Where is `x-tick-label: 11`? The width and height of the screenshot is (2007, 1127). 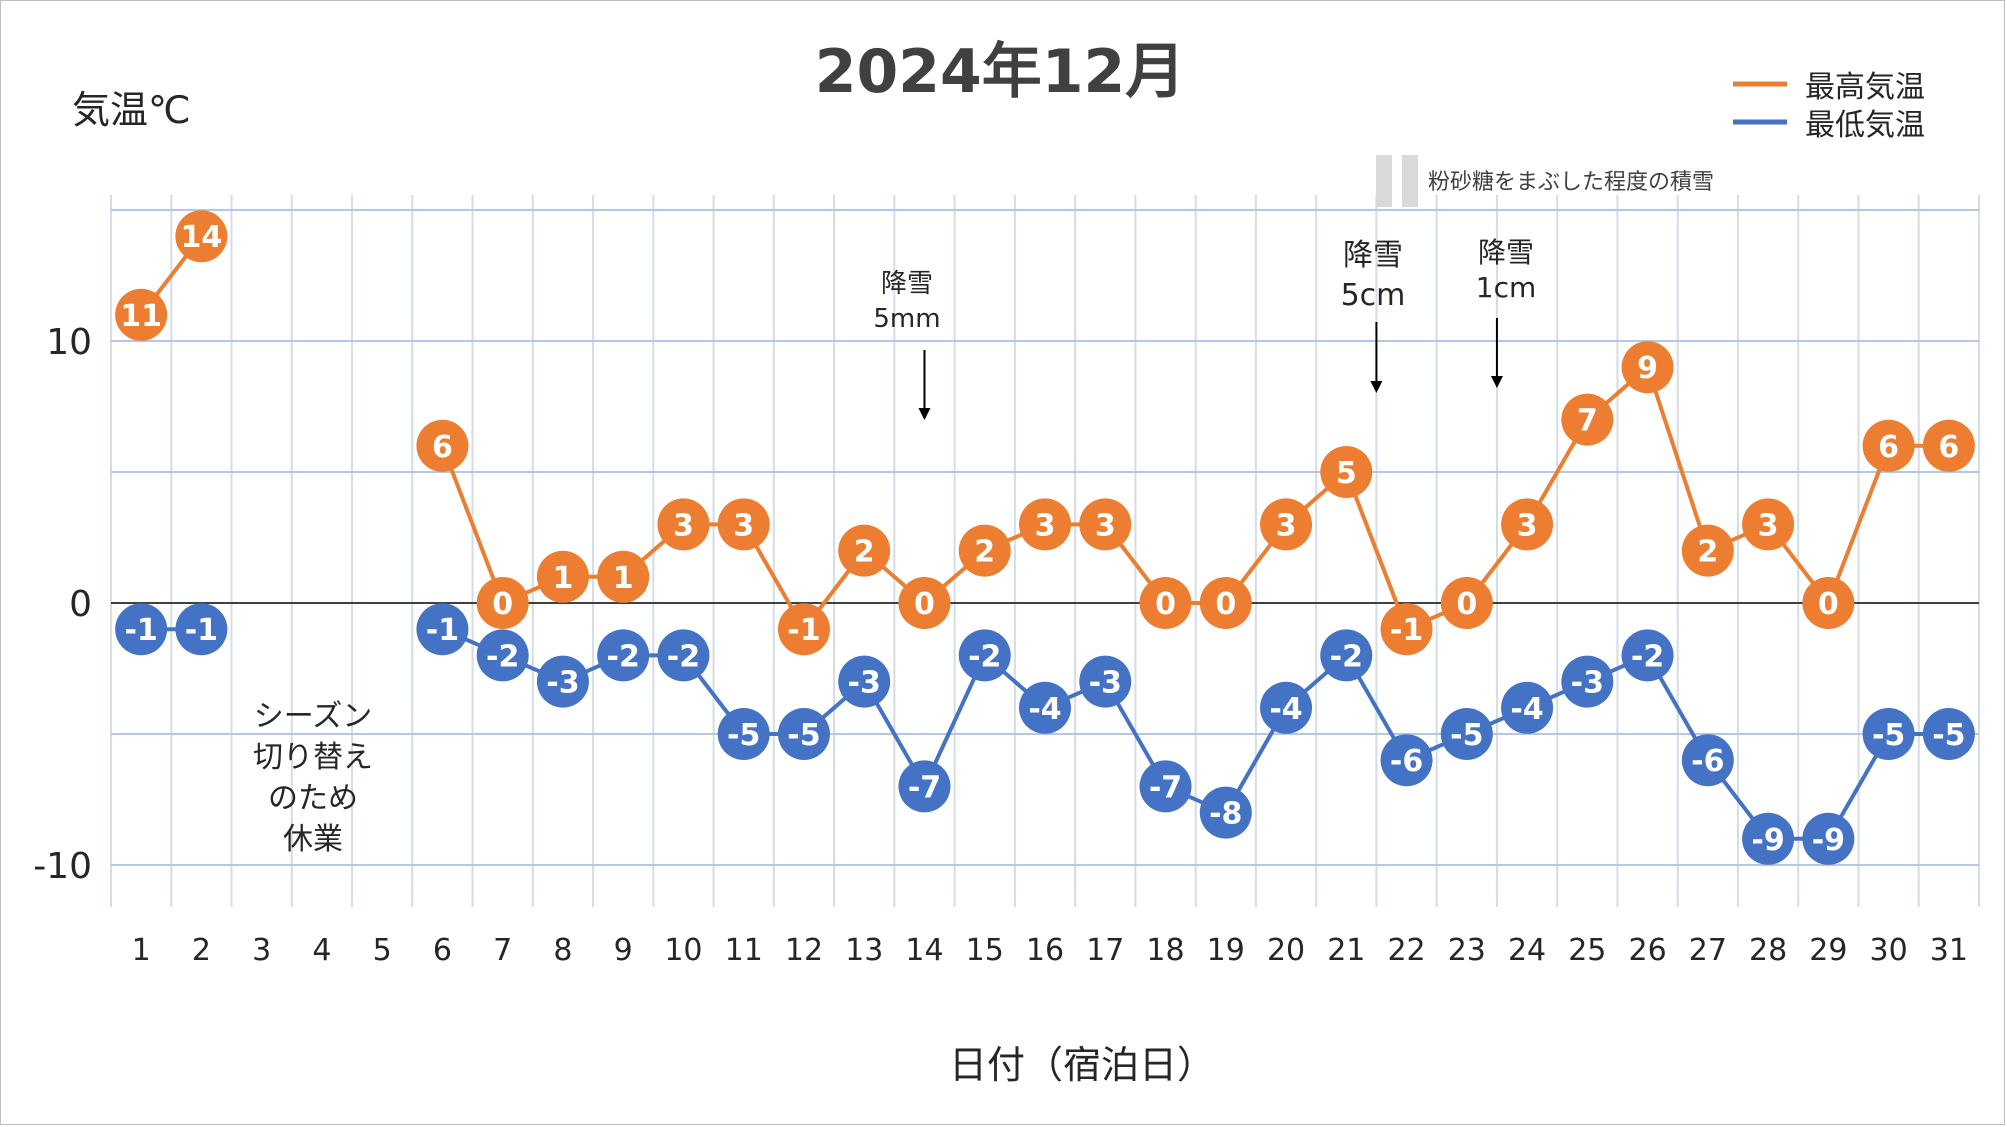 x-tick-label: 11 is located at coordinates (744, 950).